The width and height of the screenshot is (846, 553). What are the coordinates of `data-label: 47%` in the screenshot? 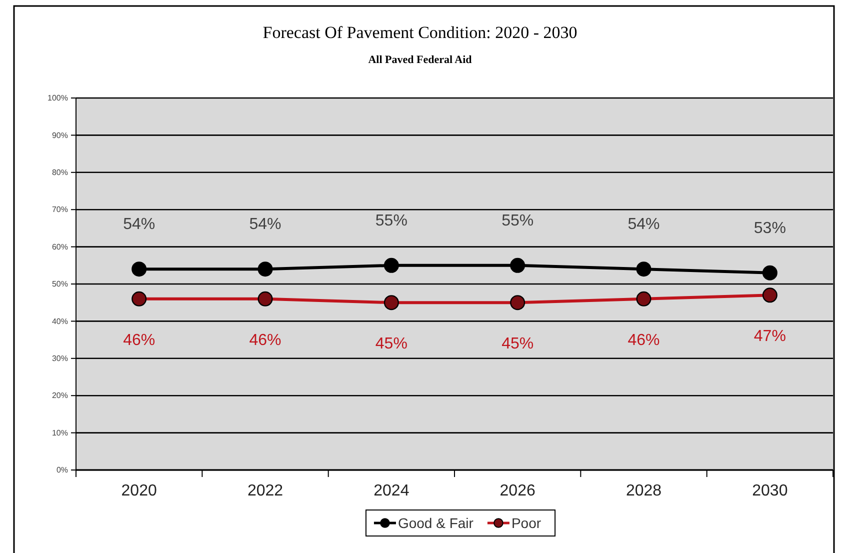 It's located at (770, 337).